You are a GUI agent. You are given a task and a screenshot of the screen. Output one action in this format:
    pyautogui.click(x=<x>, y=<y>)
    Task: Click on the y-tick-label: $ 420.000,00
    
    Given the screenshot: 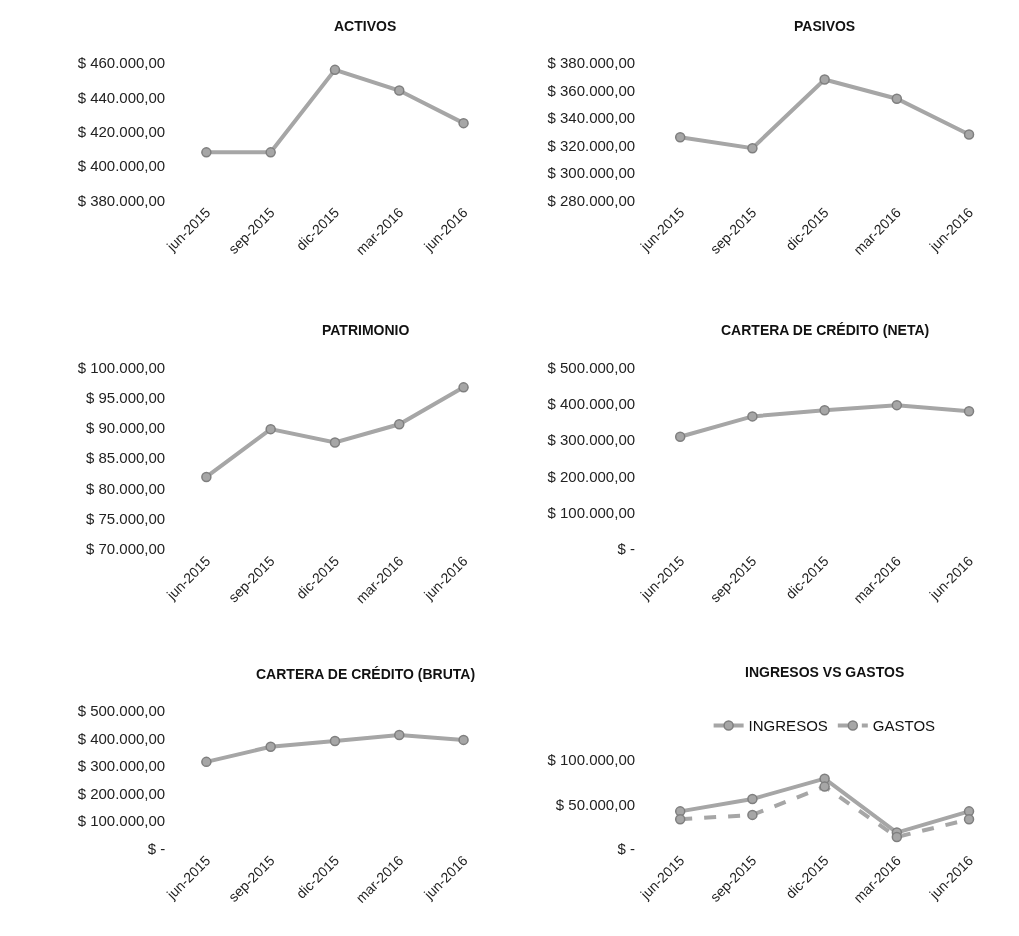 What is the action you would take?
    pyautogui.click(x=121, y=131)
    